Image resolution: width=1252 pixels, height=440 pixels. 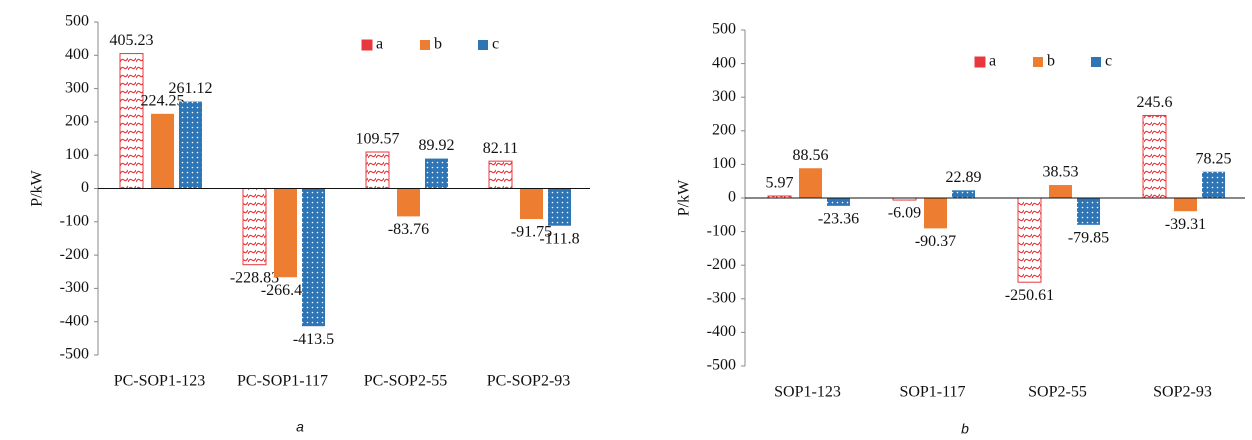 I want to click on caption: b, so click(x=965, y=429).